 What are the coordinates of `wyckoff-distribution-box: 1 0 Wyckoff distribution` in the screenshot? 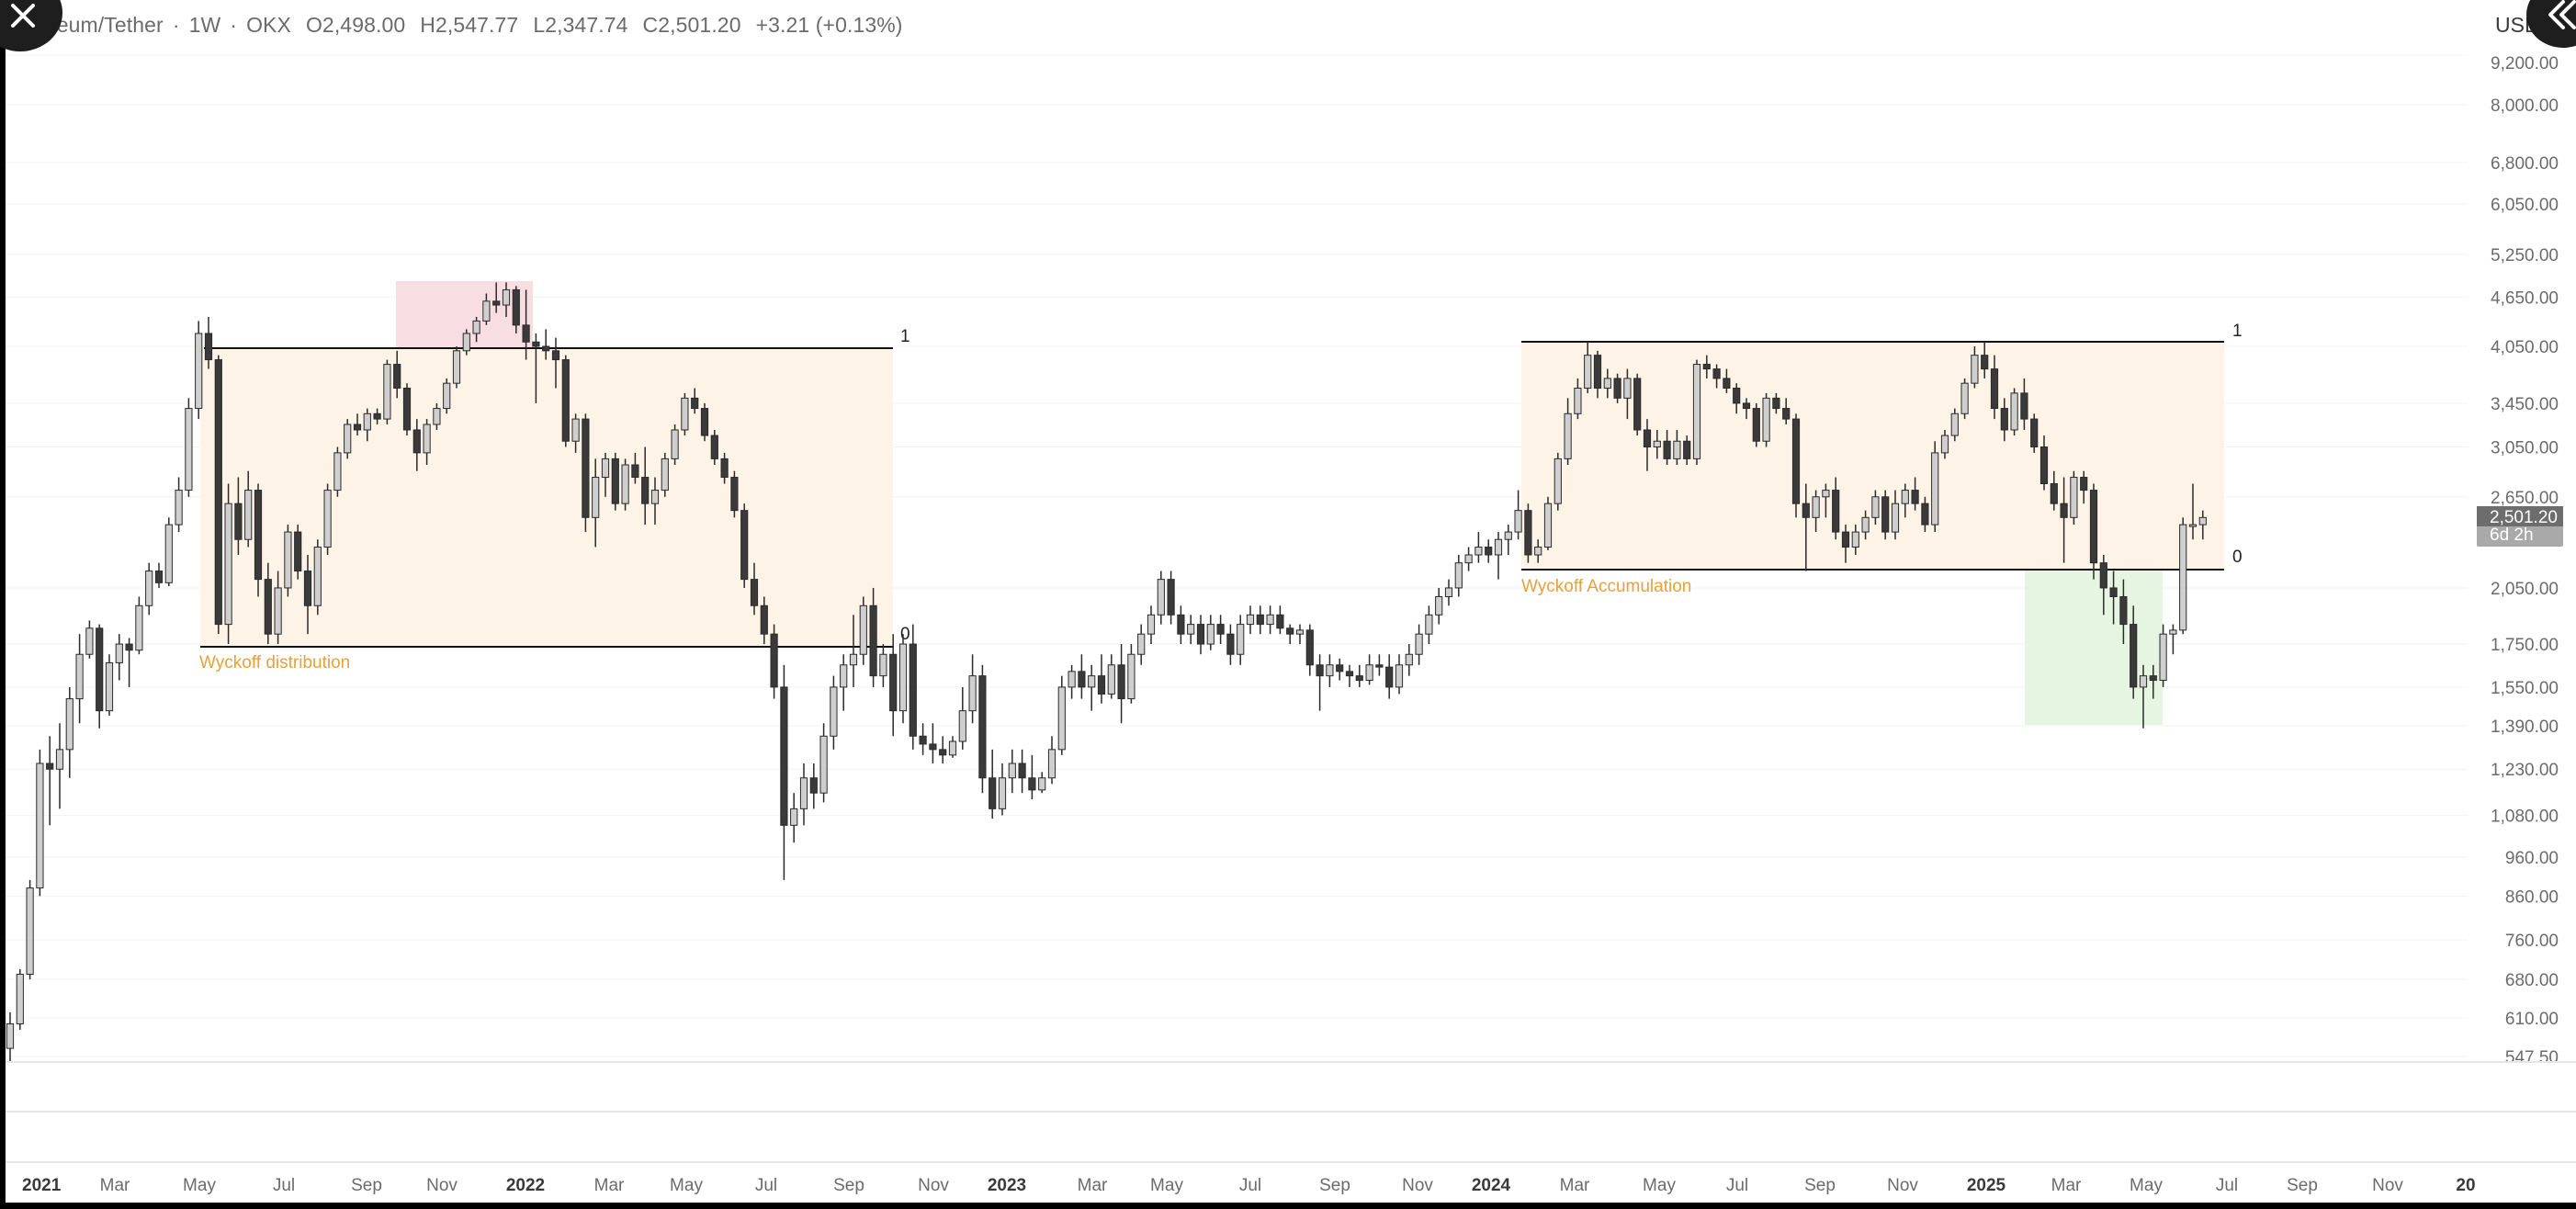 It's located at (554, 476).